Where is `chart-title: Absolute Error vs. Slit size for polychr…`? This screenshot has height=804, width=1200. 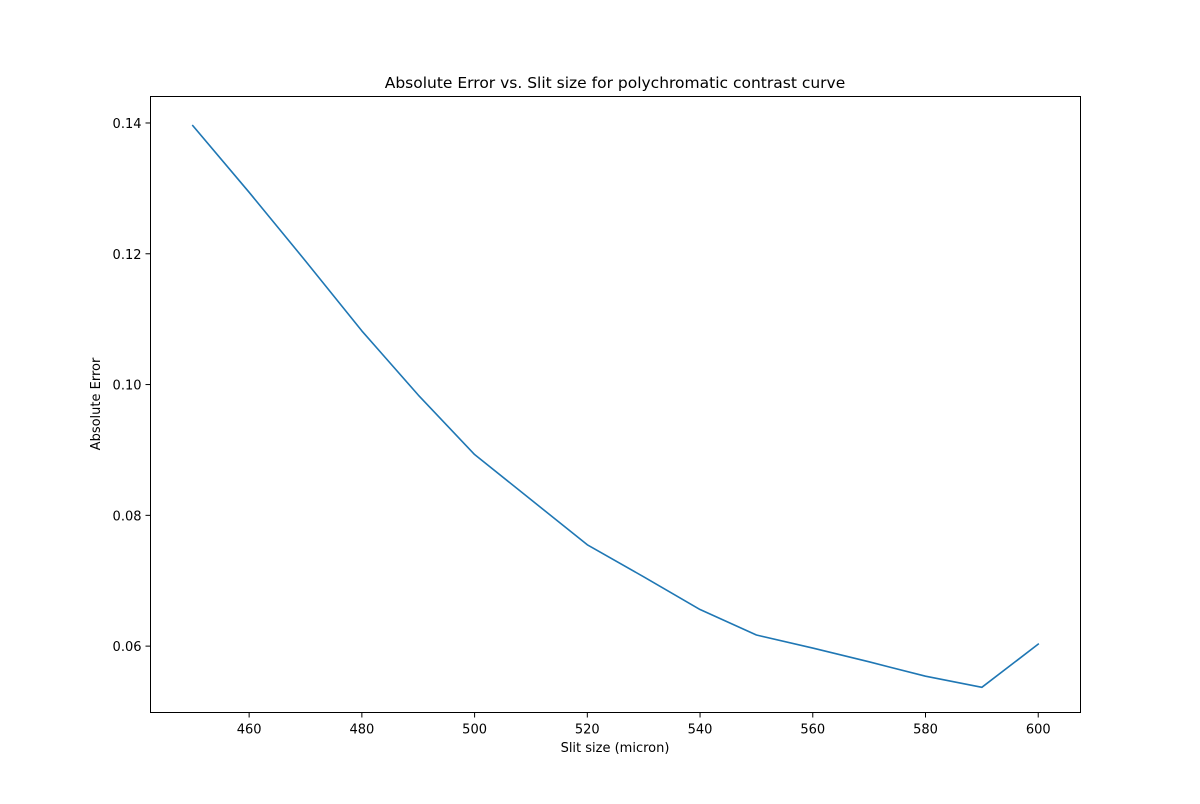 chart-title: Absolute Error vs. Slit size for polychr… is located at coordinates (615, 83).